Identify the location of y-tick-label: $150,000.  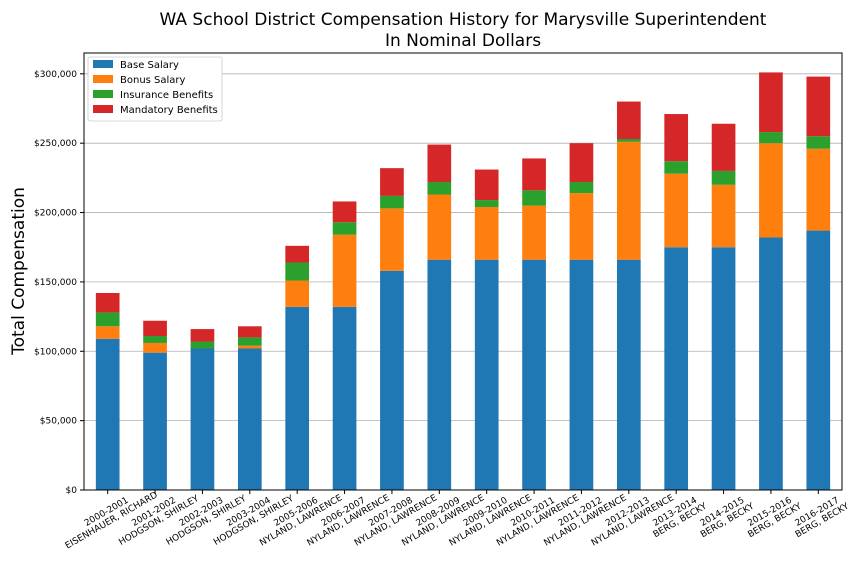
(55, 283).